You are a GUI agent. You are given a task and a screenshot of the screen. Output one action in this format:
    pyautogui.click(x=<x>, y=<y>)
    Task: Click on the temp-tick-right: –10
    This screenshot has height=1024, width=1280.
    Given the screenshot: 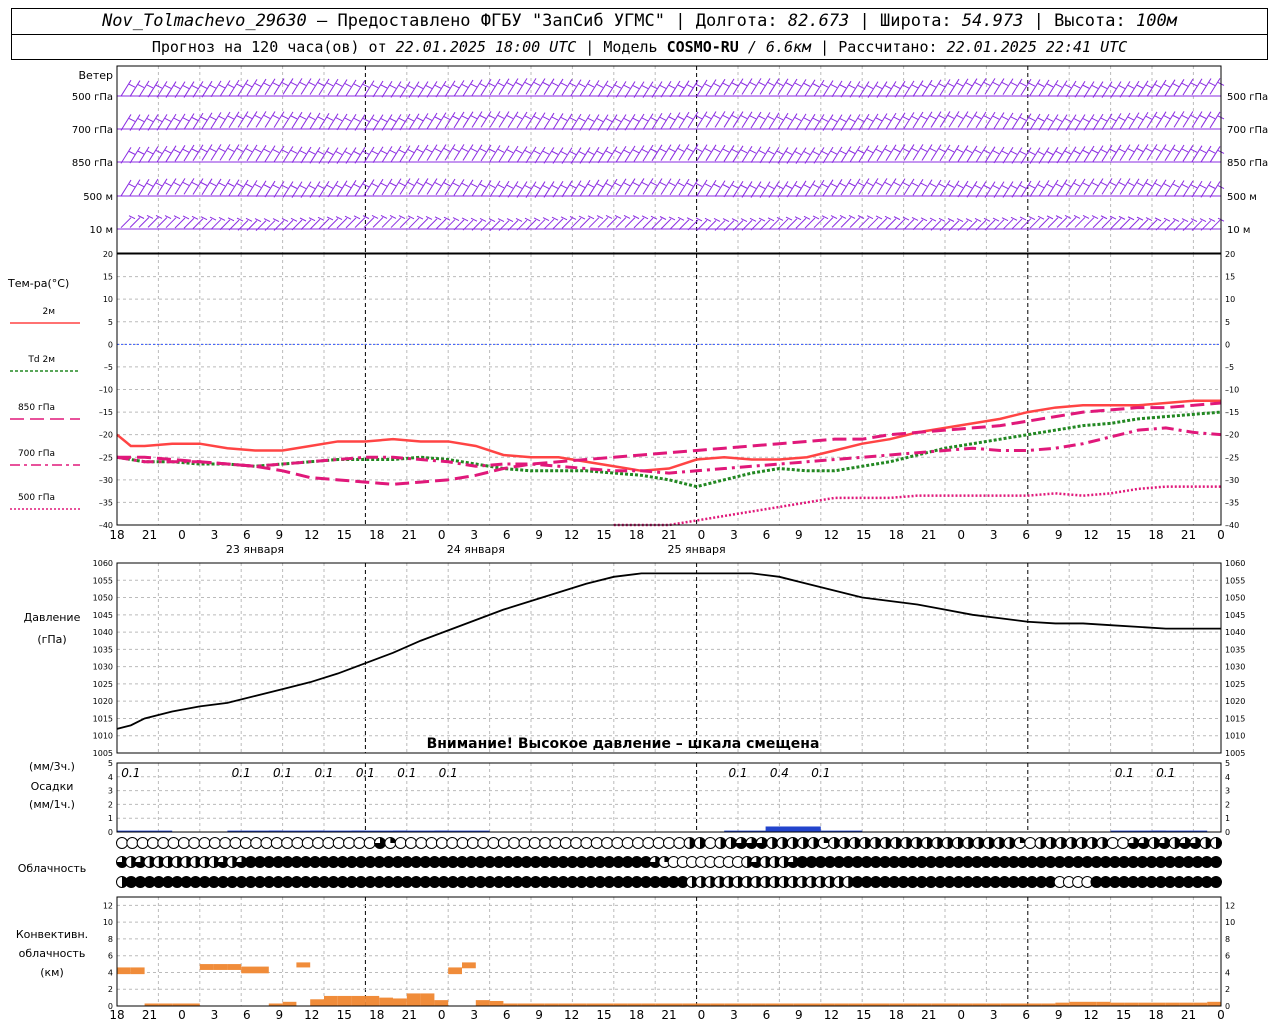 What is the action you would take?
    pyautogui.click(x=1232, y=390)
    